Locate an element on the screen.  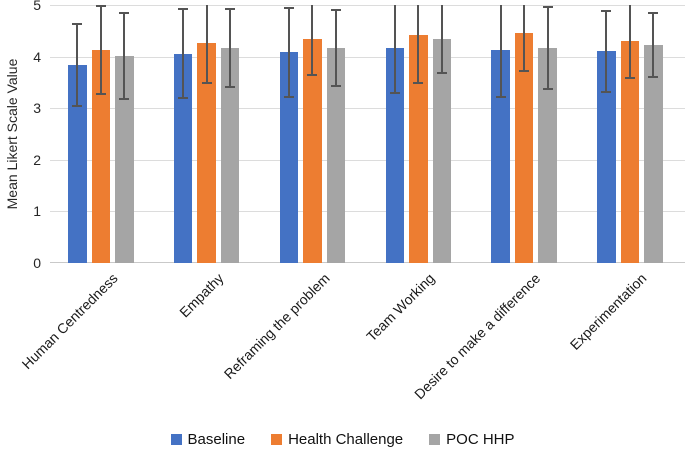
y-tick-label: 3 is located at coordinates (37, 108).